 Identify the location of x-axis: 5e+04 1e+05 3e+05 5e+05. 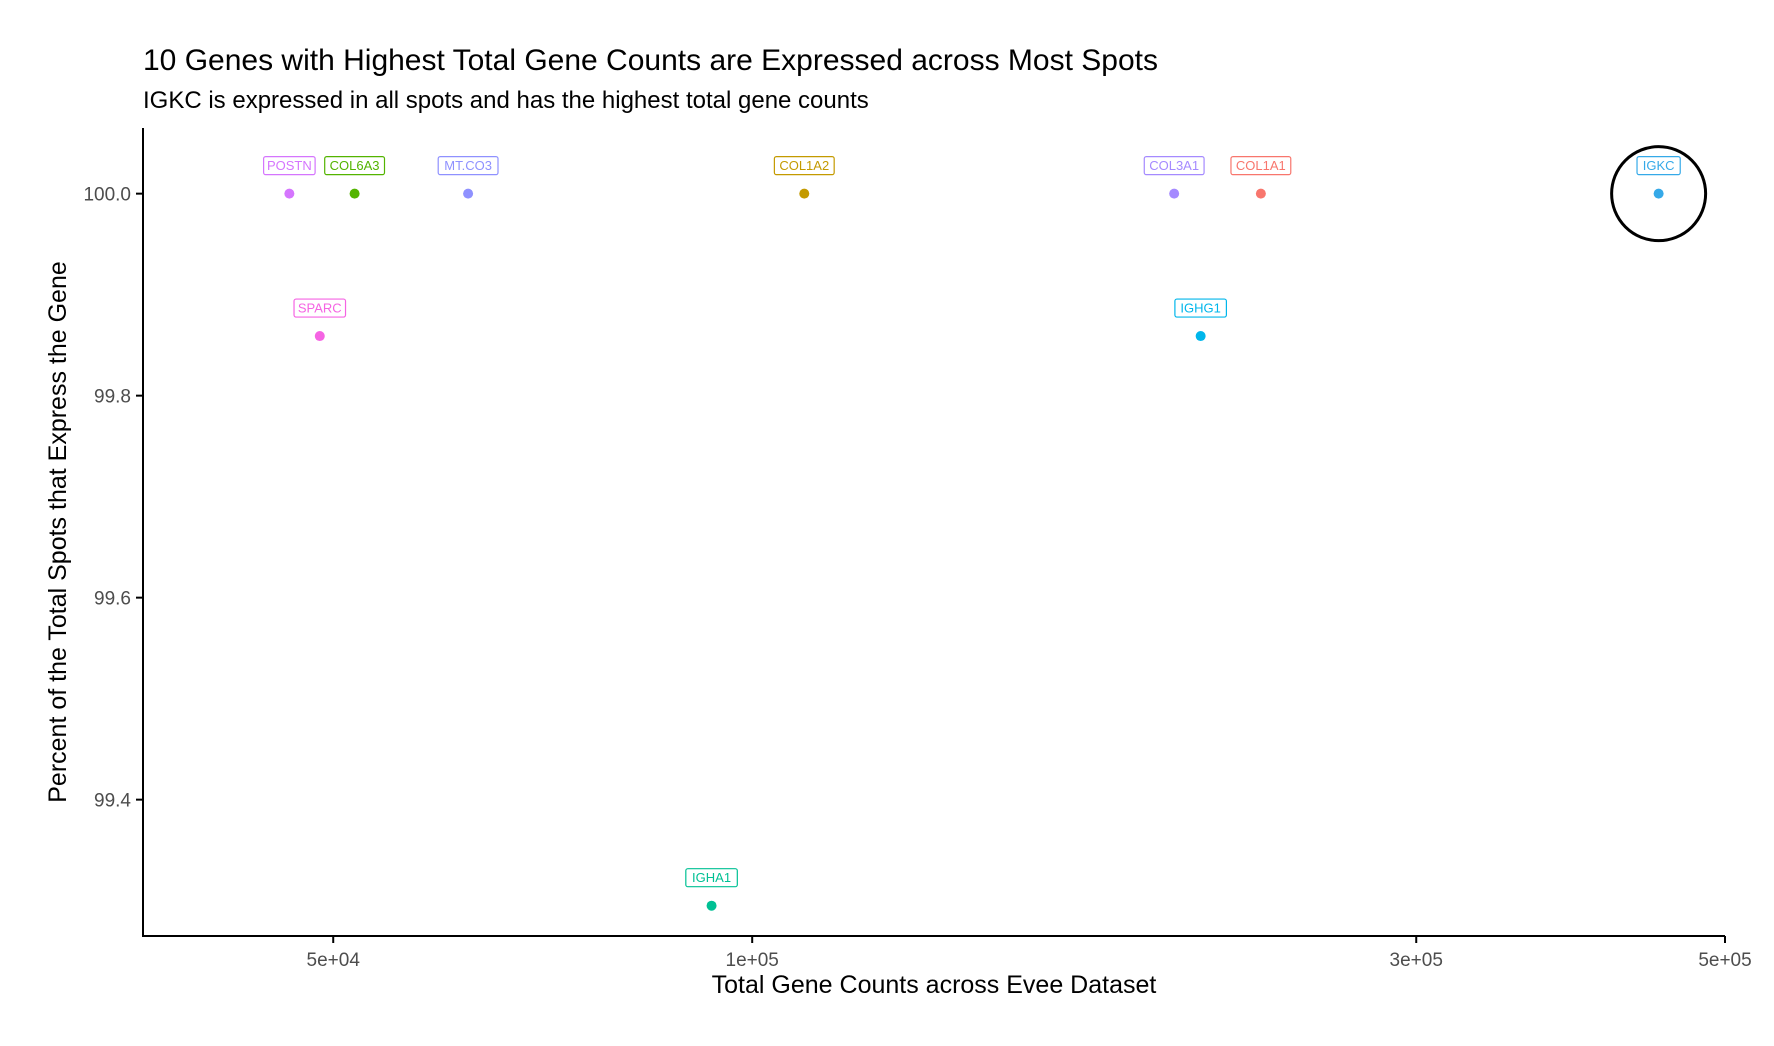
(947, 953).